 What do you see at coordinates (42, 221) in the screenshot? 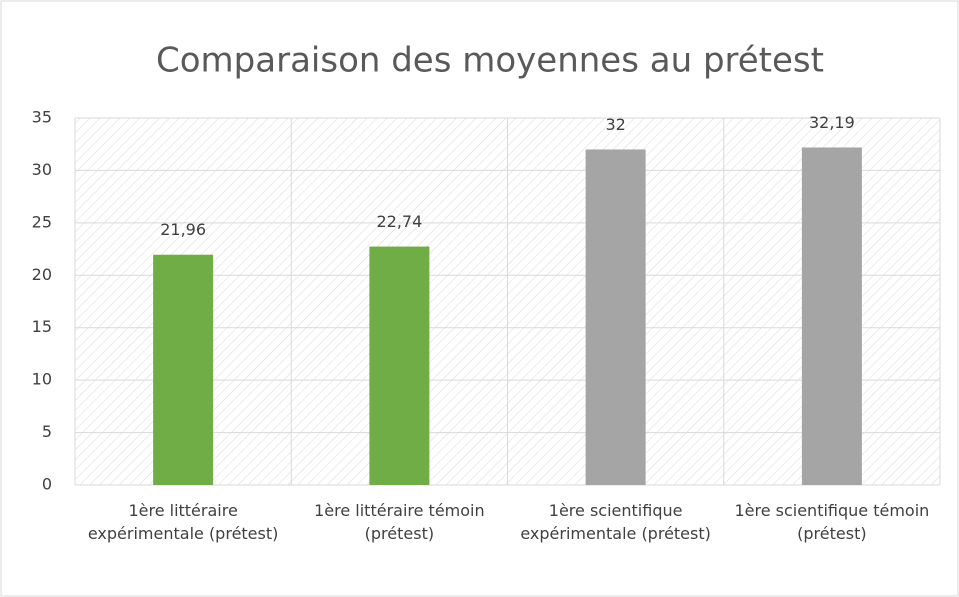
I see `y-tick-label: 25` at bounding box center [42, 221].